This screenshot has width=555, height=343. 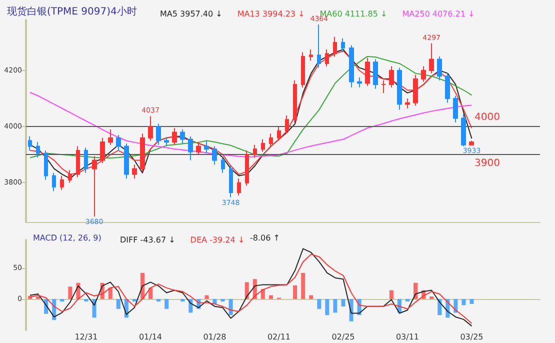 What do you see at coordinates (191, 14) in the screenshot?
I see `text: MA5 3957.40 ↓` at bounding box center [191, 14].